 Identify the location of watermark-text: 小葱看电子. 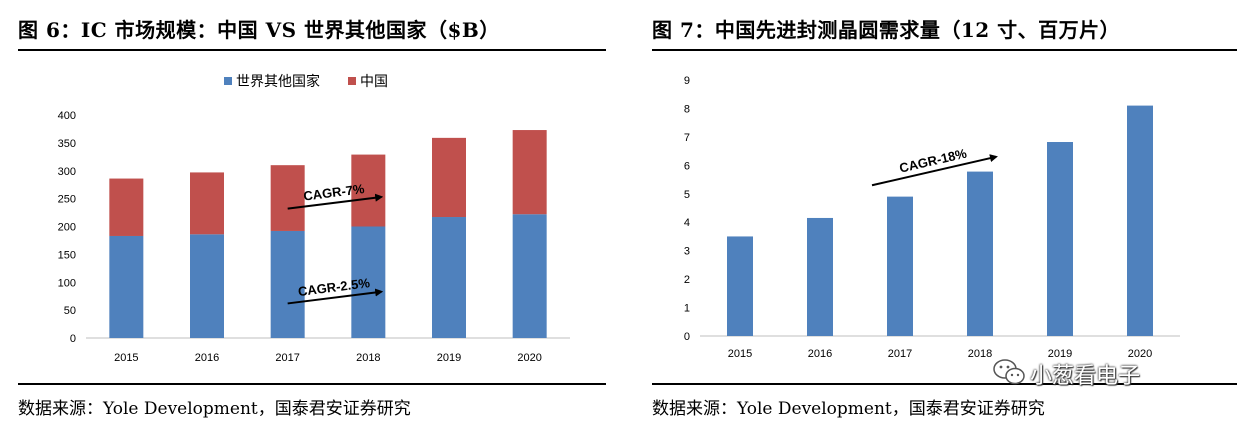
(1085, 376).